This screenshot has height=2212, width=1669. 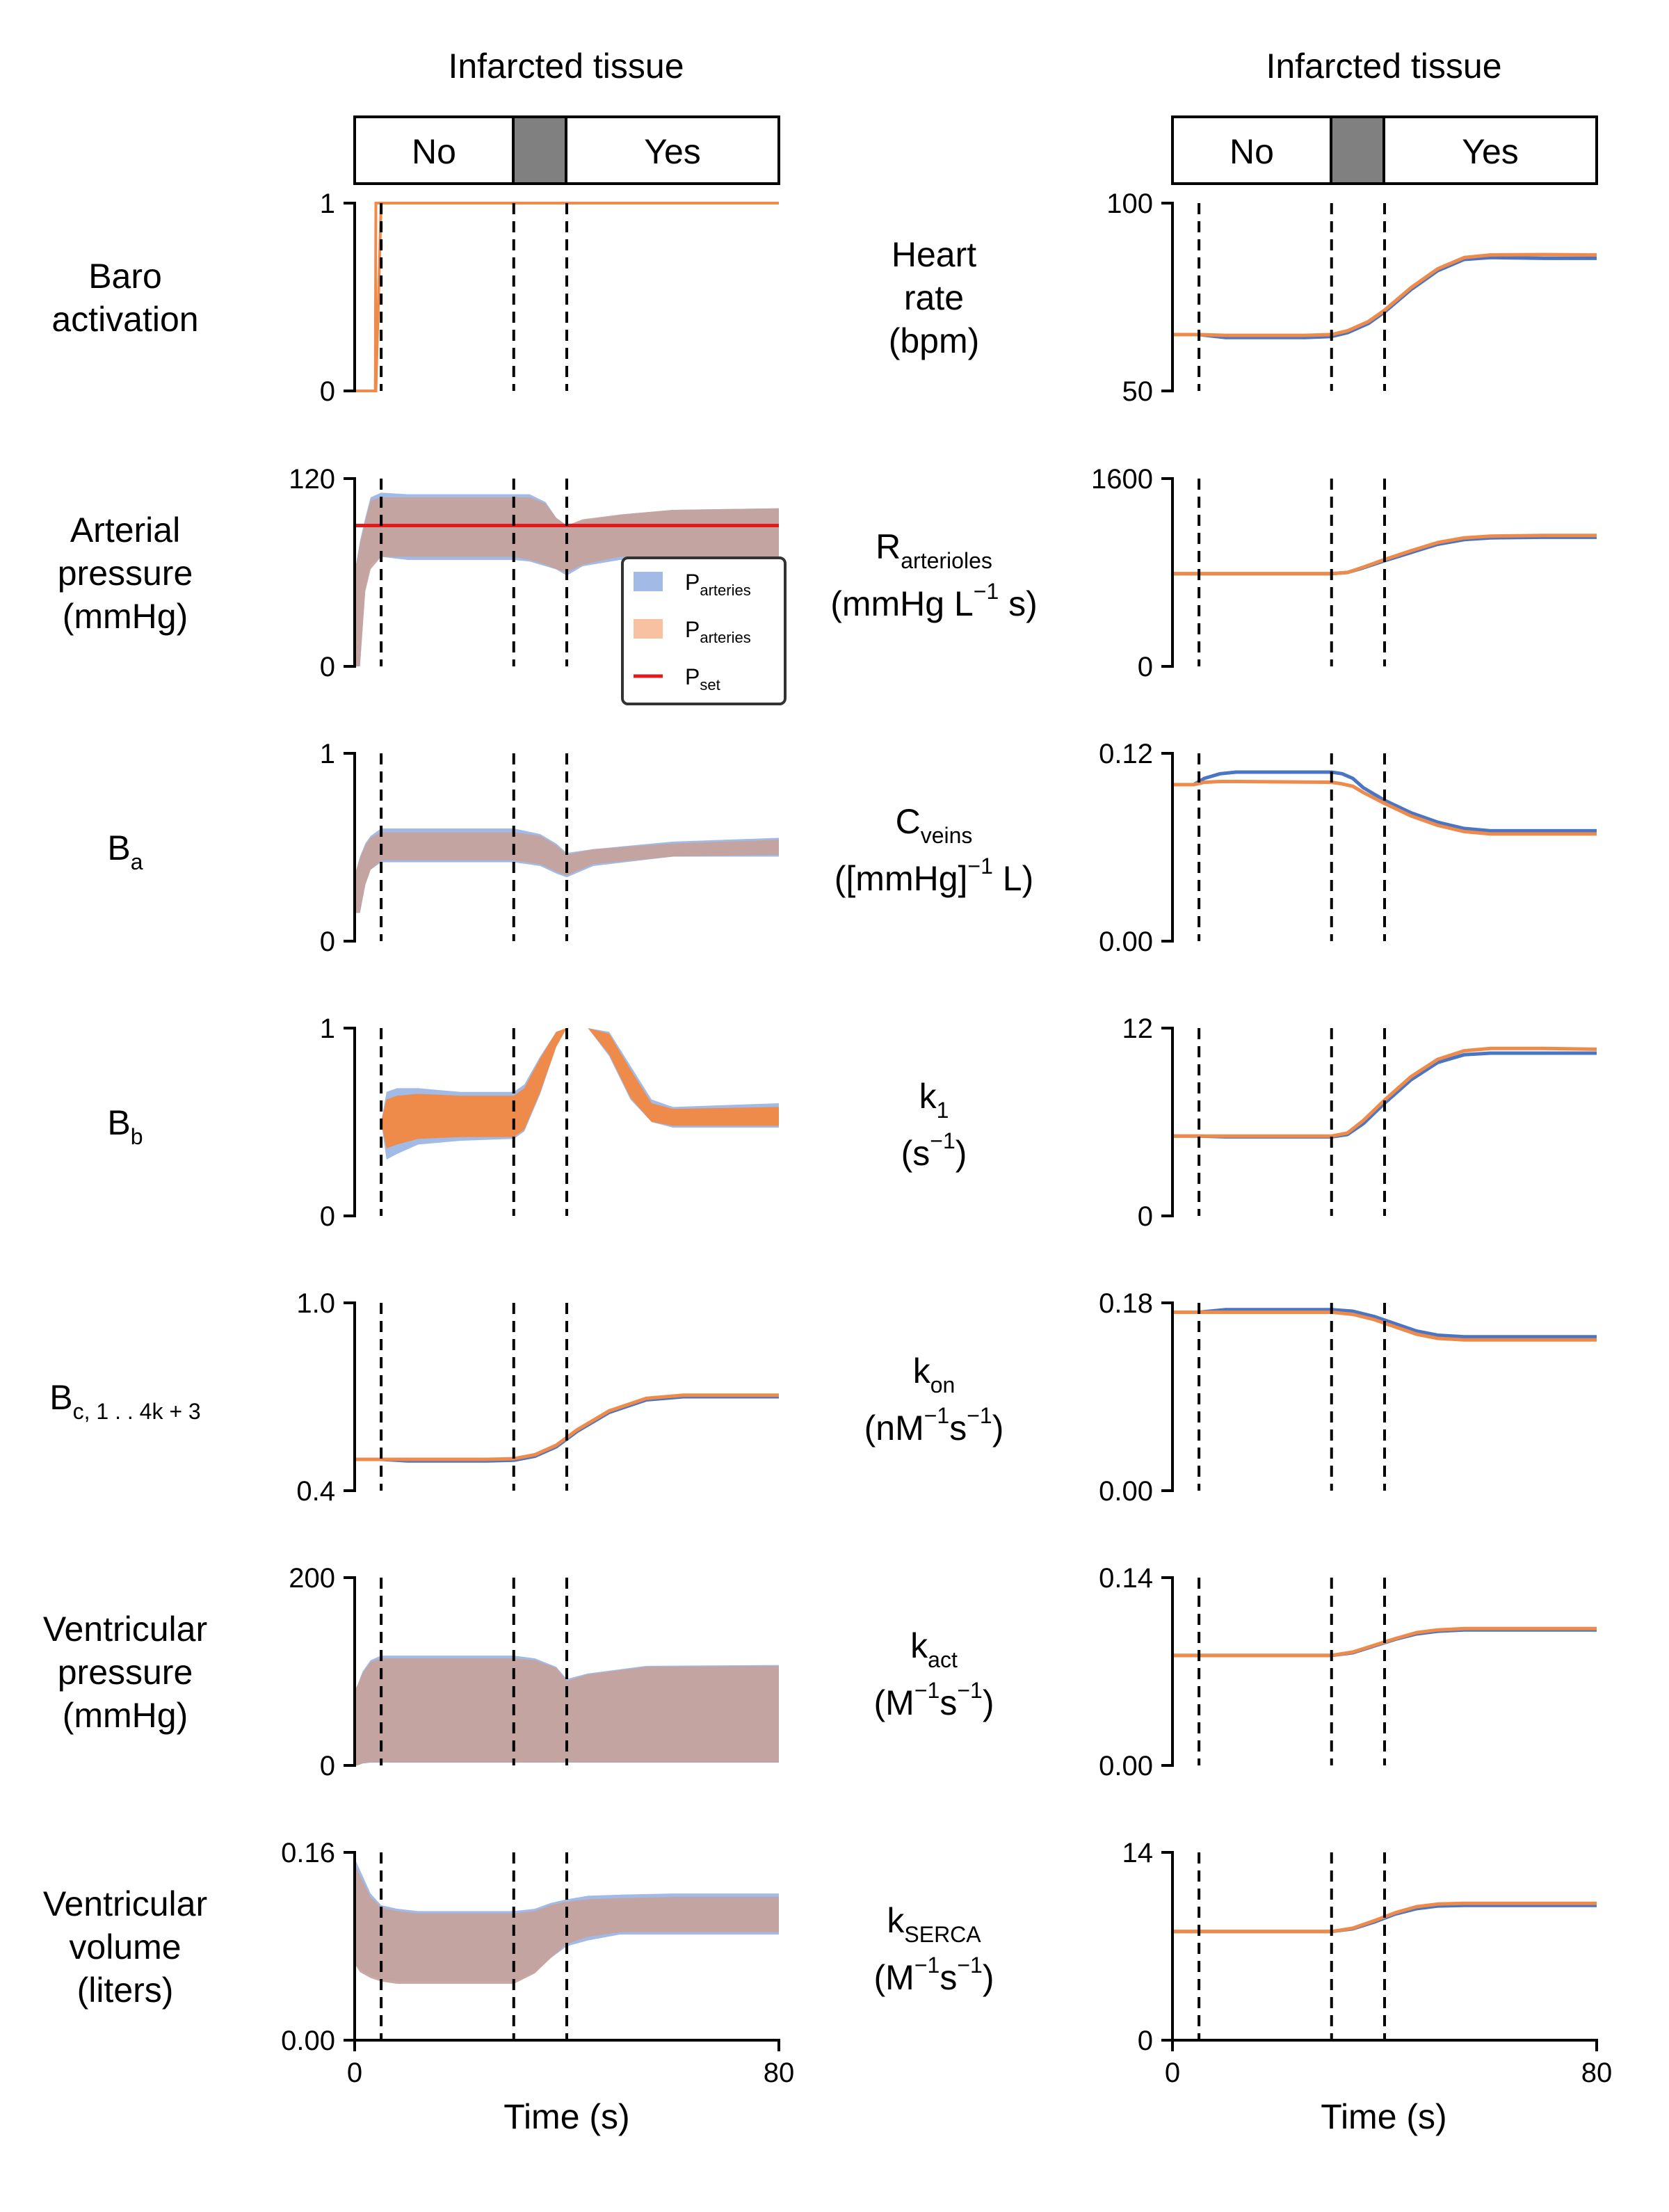 I want to click on row-label-baro-1: activation, so click(x=124, y=319).